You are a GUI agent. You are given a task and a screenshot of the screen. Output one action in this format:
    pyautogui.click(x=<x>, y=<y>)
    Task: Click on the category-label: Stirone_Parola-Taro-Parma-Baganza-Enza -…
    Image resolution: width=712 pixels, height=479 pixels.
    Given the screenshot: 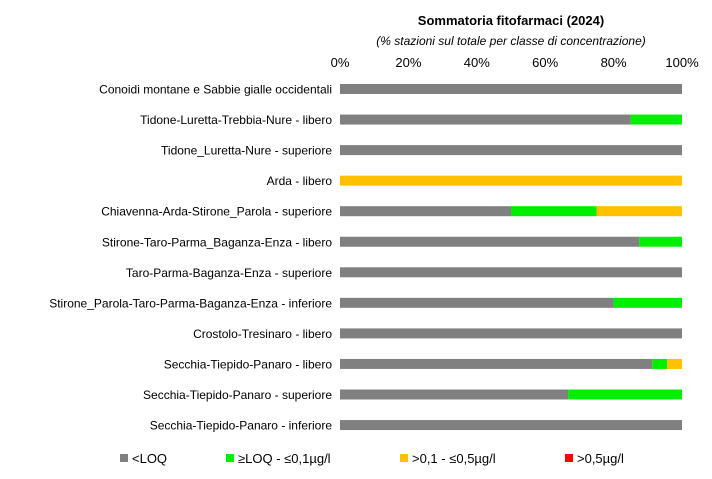 What is the action you would take?
    pyautogui.click(x=190, y=303)
    